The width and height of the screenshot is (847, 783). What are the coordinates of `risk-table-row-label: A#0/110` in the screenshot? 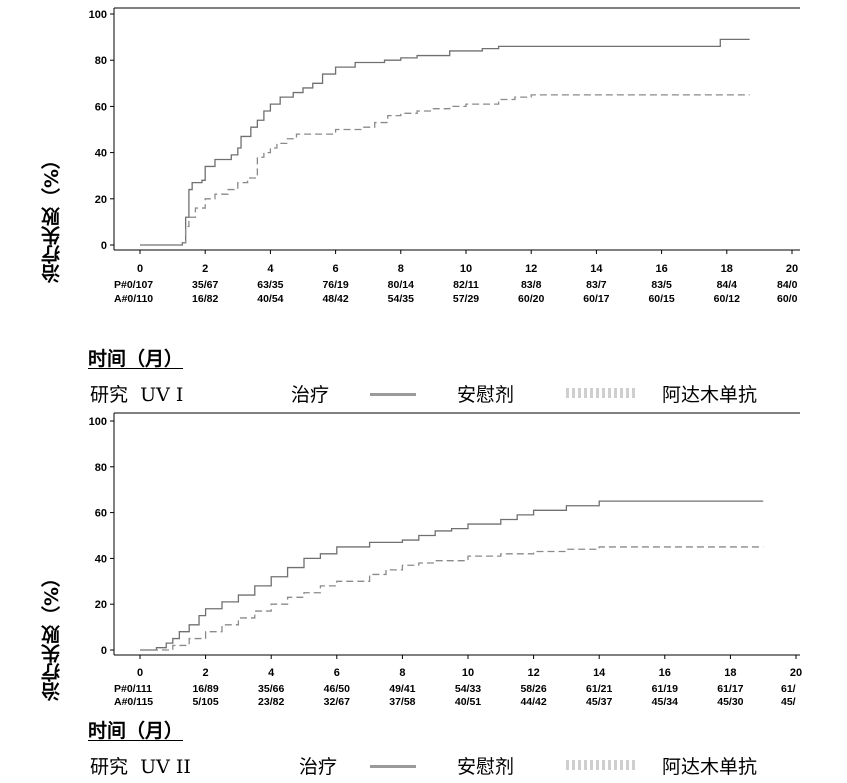 It's located at (133, 299).